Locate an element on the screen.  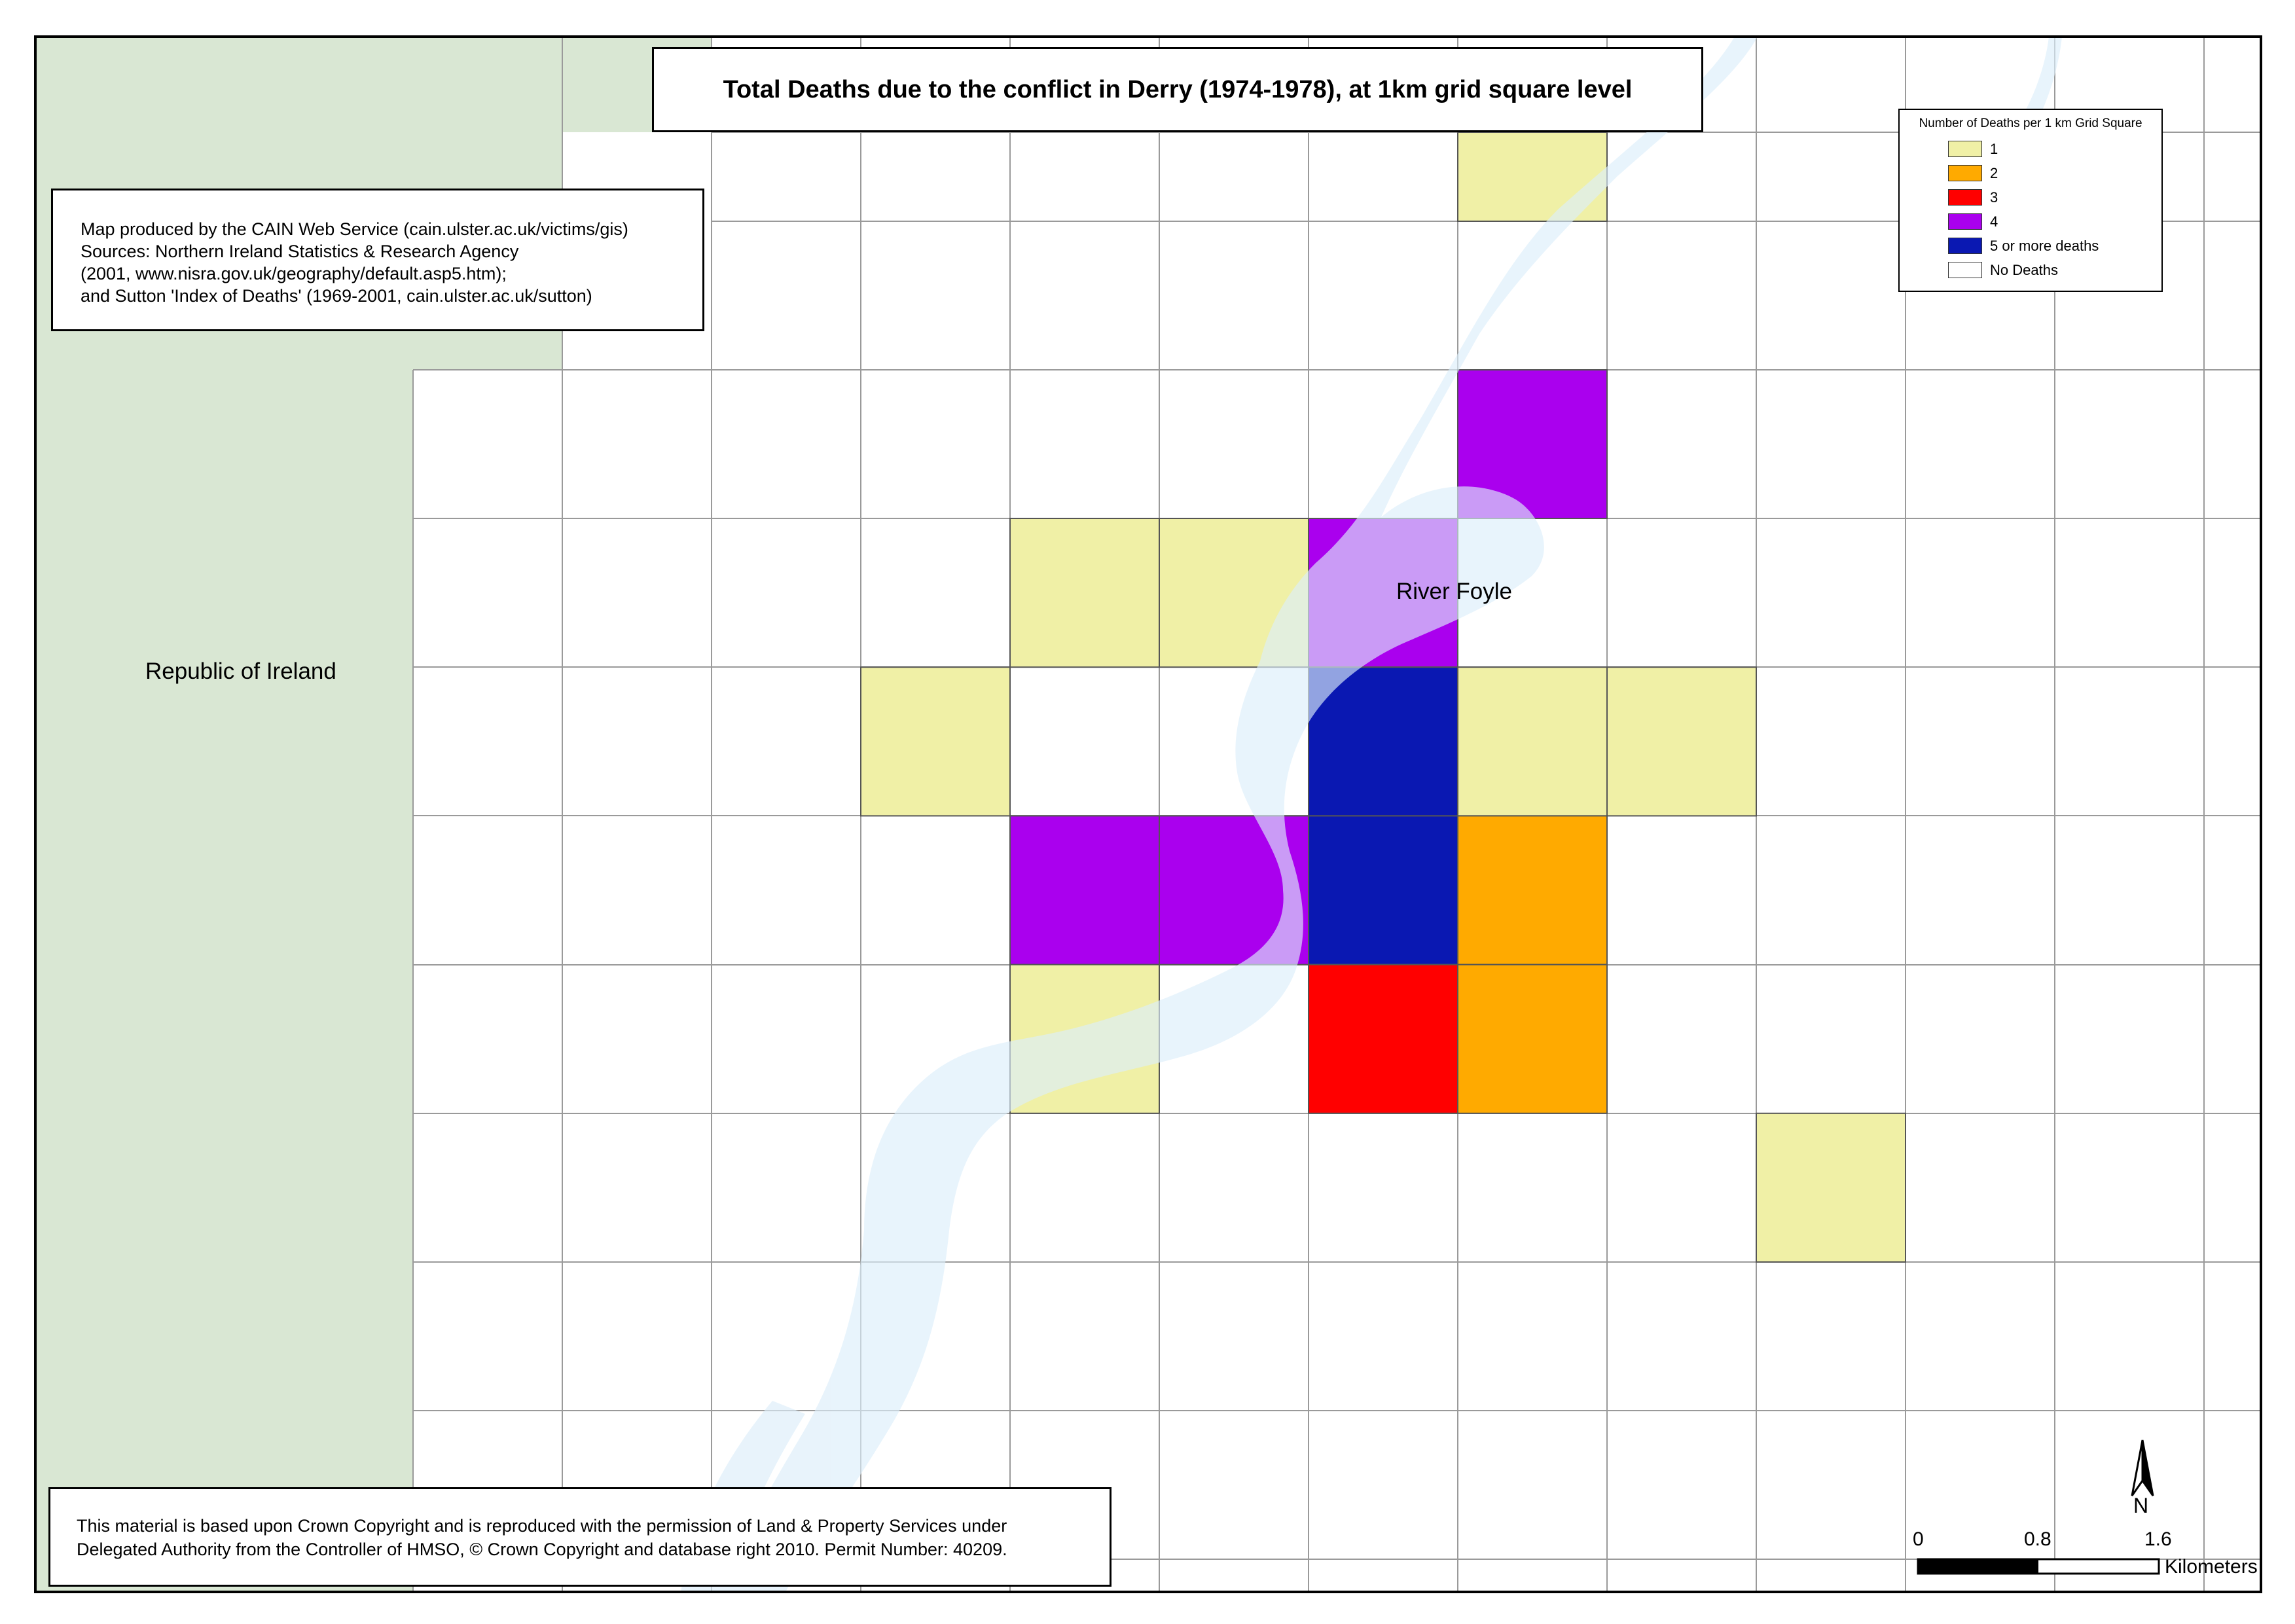
river-foyle-label: River Foyle is located at coordinates (1454, 591).